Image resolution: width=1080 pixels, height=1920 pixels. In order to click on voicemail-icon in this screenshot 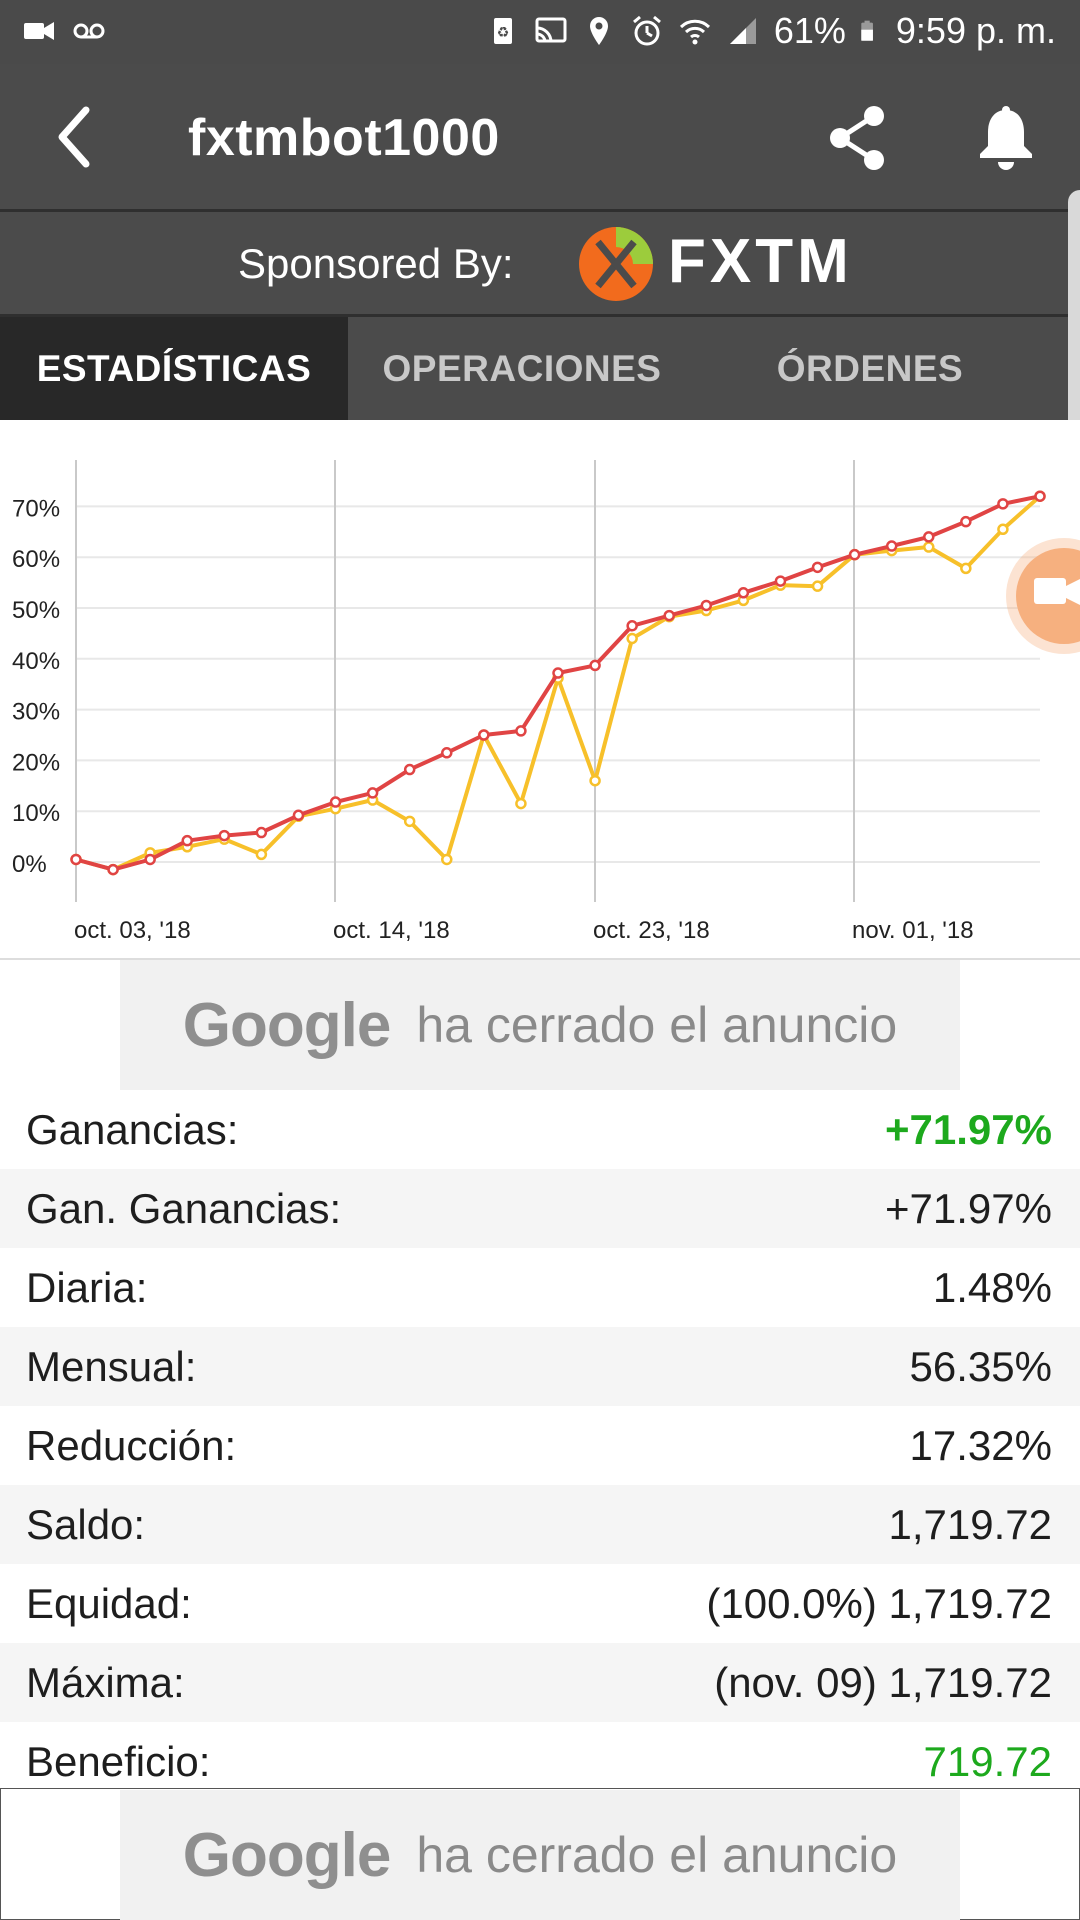, I will do `click(89, 31)`.